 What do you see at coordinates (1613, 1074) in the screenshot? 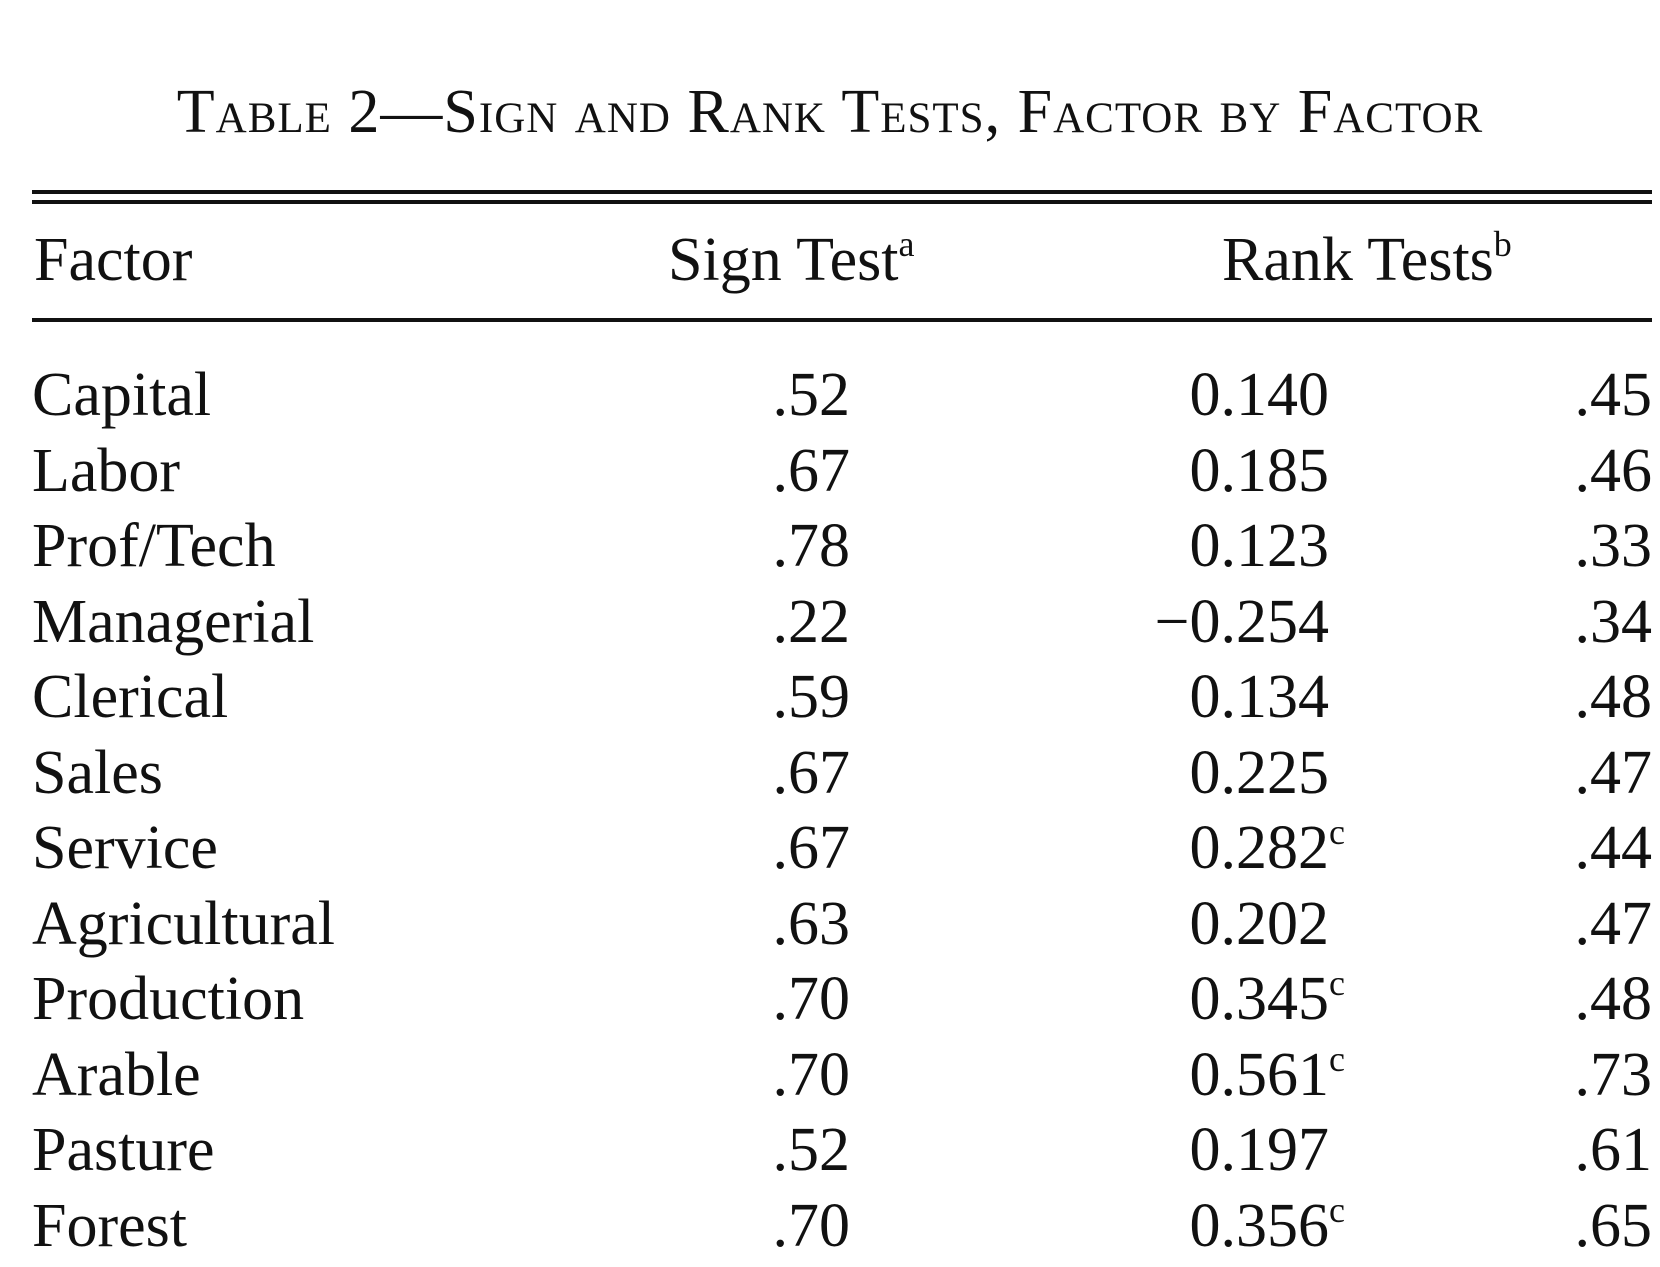
I see `cell-rank-test-second: .73` at bounding box center [1613, 1074].